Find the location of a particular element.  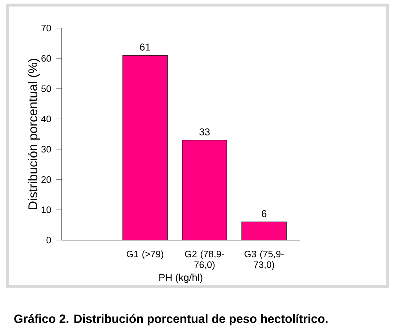

x-tick-label: G3 (75,9-73,0) is located at coordinates (264, 260).